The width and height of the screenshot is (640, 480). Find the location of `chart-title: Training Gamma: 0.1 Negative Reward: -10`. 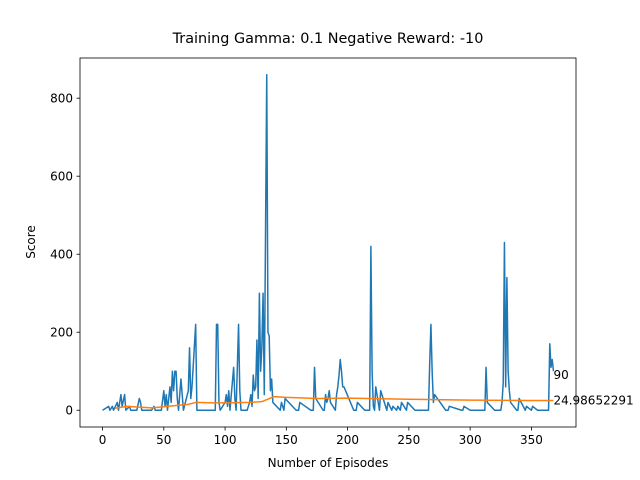

chart-title: Training Gamma: 0.1 Negative Reward: -10 is located at coordinates (328, 39).